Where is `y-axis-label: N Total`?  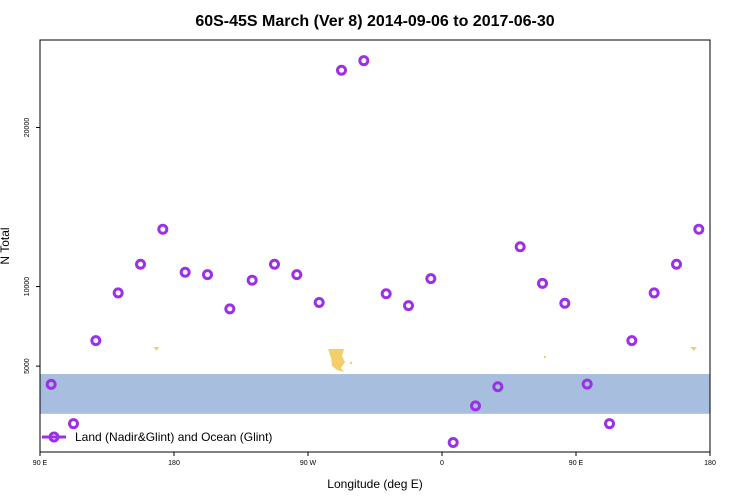
y-axis-label: N Total is located at coordinates (6, 245).